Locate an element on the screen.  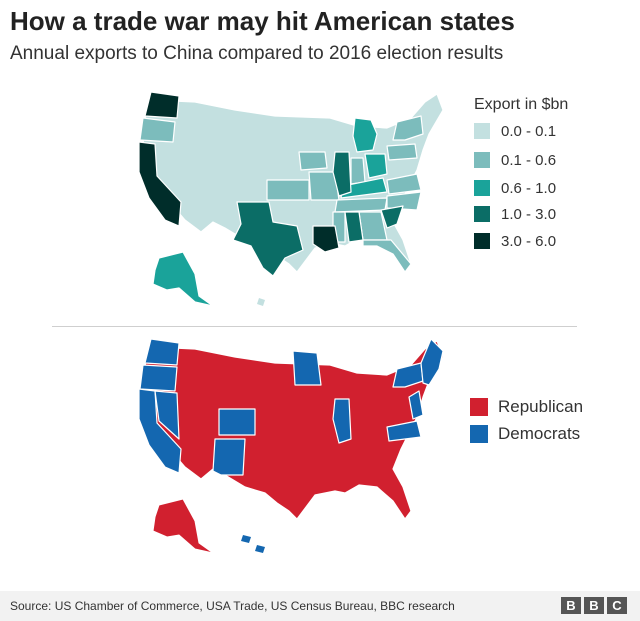
legend-label: 1.0 - 3.0 is located at coordinates (529, 214).